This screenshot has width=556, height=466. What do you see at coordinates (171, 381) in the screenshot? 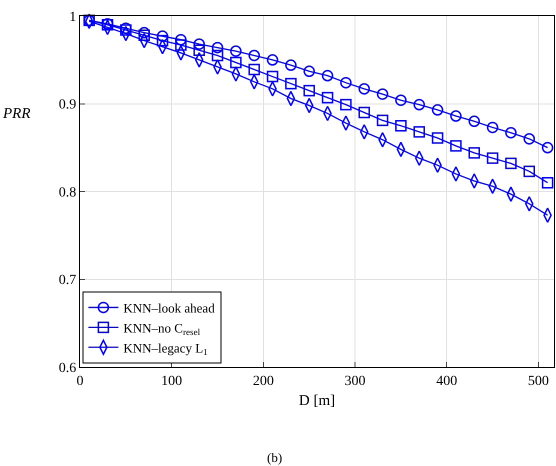
I see `x-tick-label: 100` at bounding box center [171, 381].